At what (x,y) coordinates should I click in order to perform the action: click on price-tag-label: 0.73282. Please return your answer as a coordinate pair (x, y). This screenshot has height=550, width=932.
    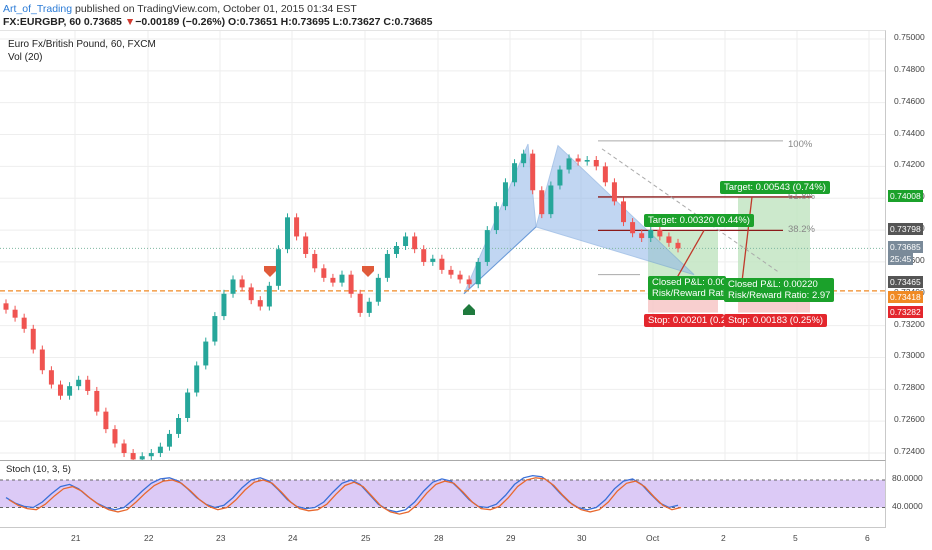
    Looking at the image, I should click on (905, 311).